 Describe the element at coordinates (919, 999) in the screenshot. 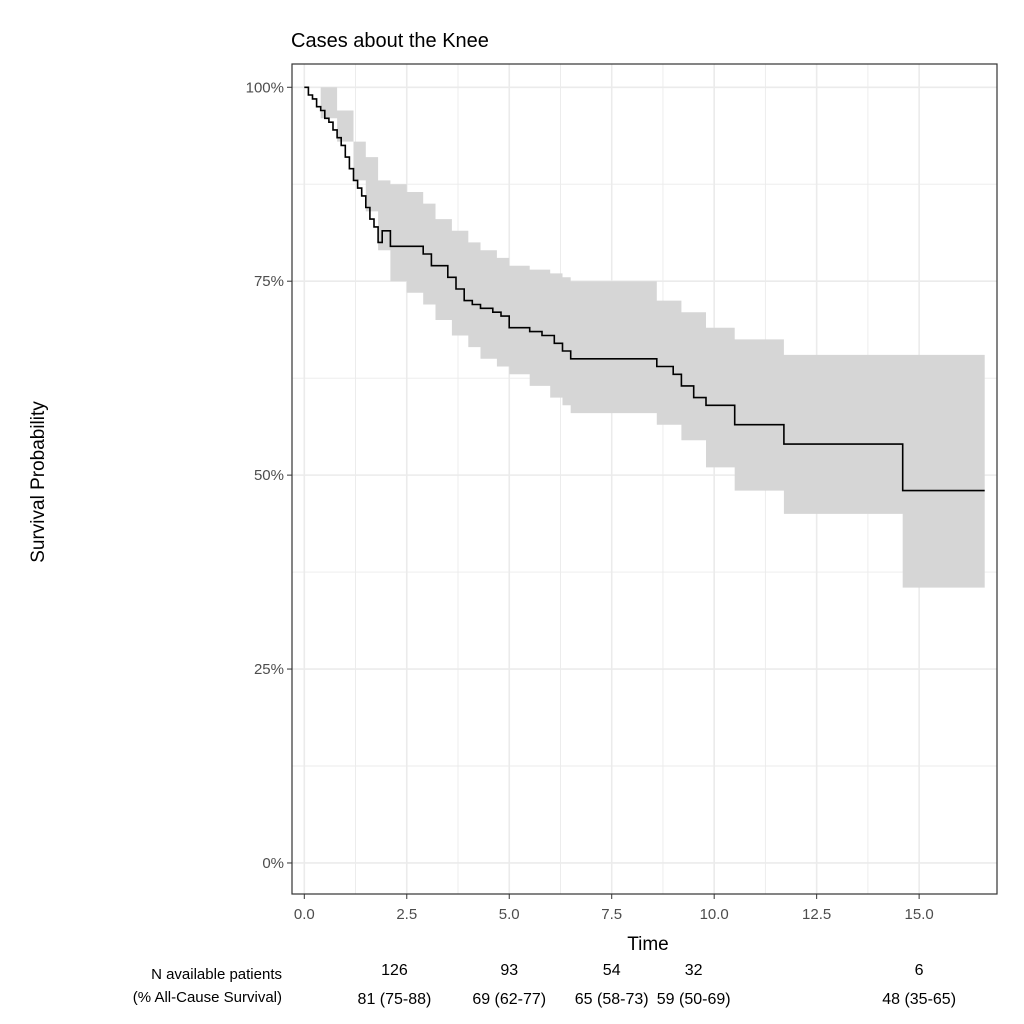

I see `risk-survival-value: 48 (35-65)` at that location.